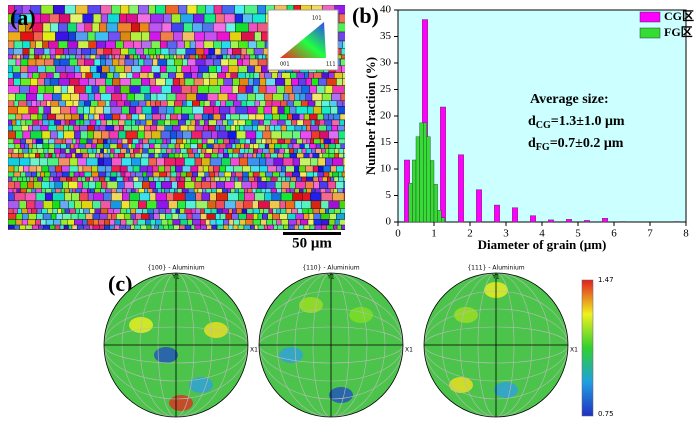 The image size is (700, 424). Describe the element at coordinates (303, 40) in the screenshot. I see `ipf-triangle` at that location.